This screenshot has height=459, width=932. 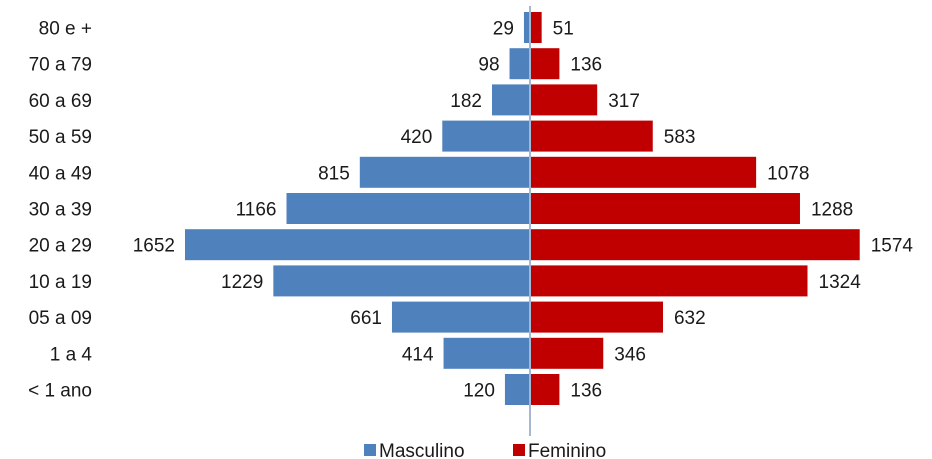 What do you see at coordinates (485, 450) in the screenshot?
I see `legend: Masculino Feminino` at bounding box center [485, 450].